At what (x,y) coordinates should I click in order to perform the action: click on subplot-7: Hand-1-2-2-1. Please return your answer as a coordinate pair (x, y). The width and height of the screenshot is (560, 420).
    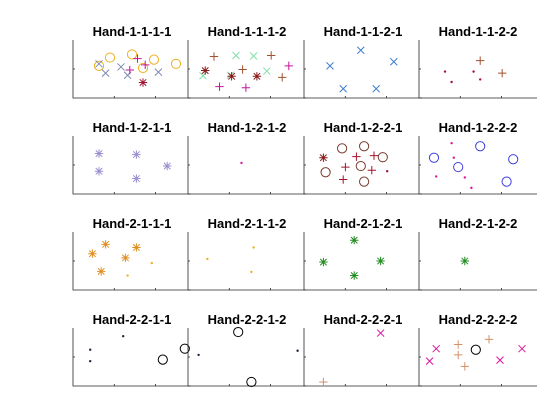
    Looking at the image, I should click on (362, 157).